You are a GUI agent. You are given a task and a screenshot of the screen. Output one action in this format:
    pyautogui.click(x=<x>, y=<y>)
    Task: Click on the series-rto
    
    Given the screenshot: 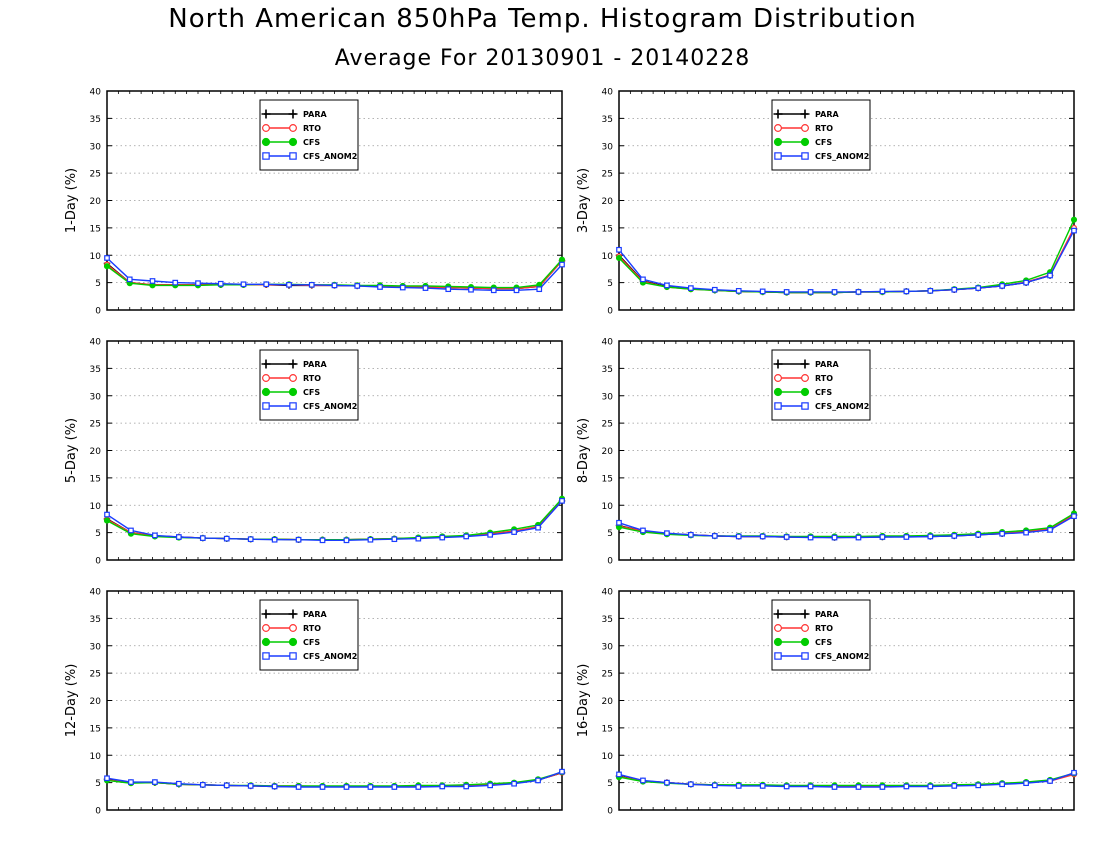 What is the action you would take?
    pyautogui.click(x=334, y=519)
    